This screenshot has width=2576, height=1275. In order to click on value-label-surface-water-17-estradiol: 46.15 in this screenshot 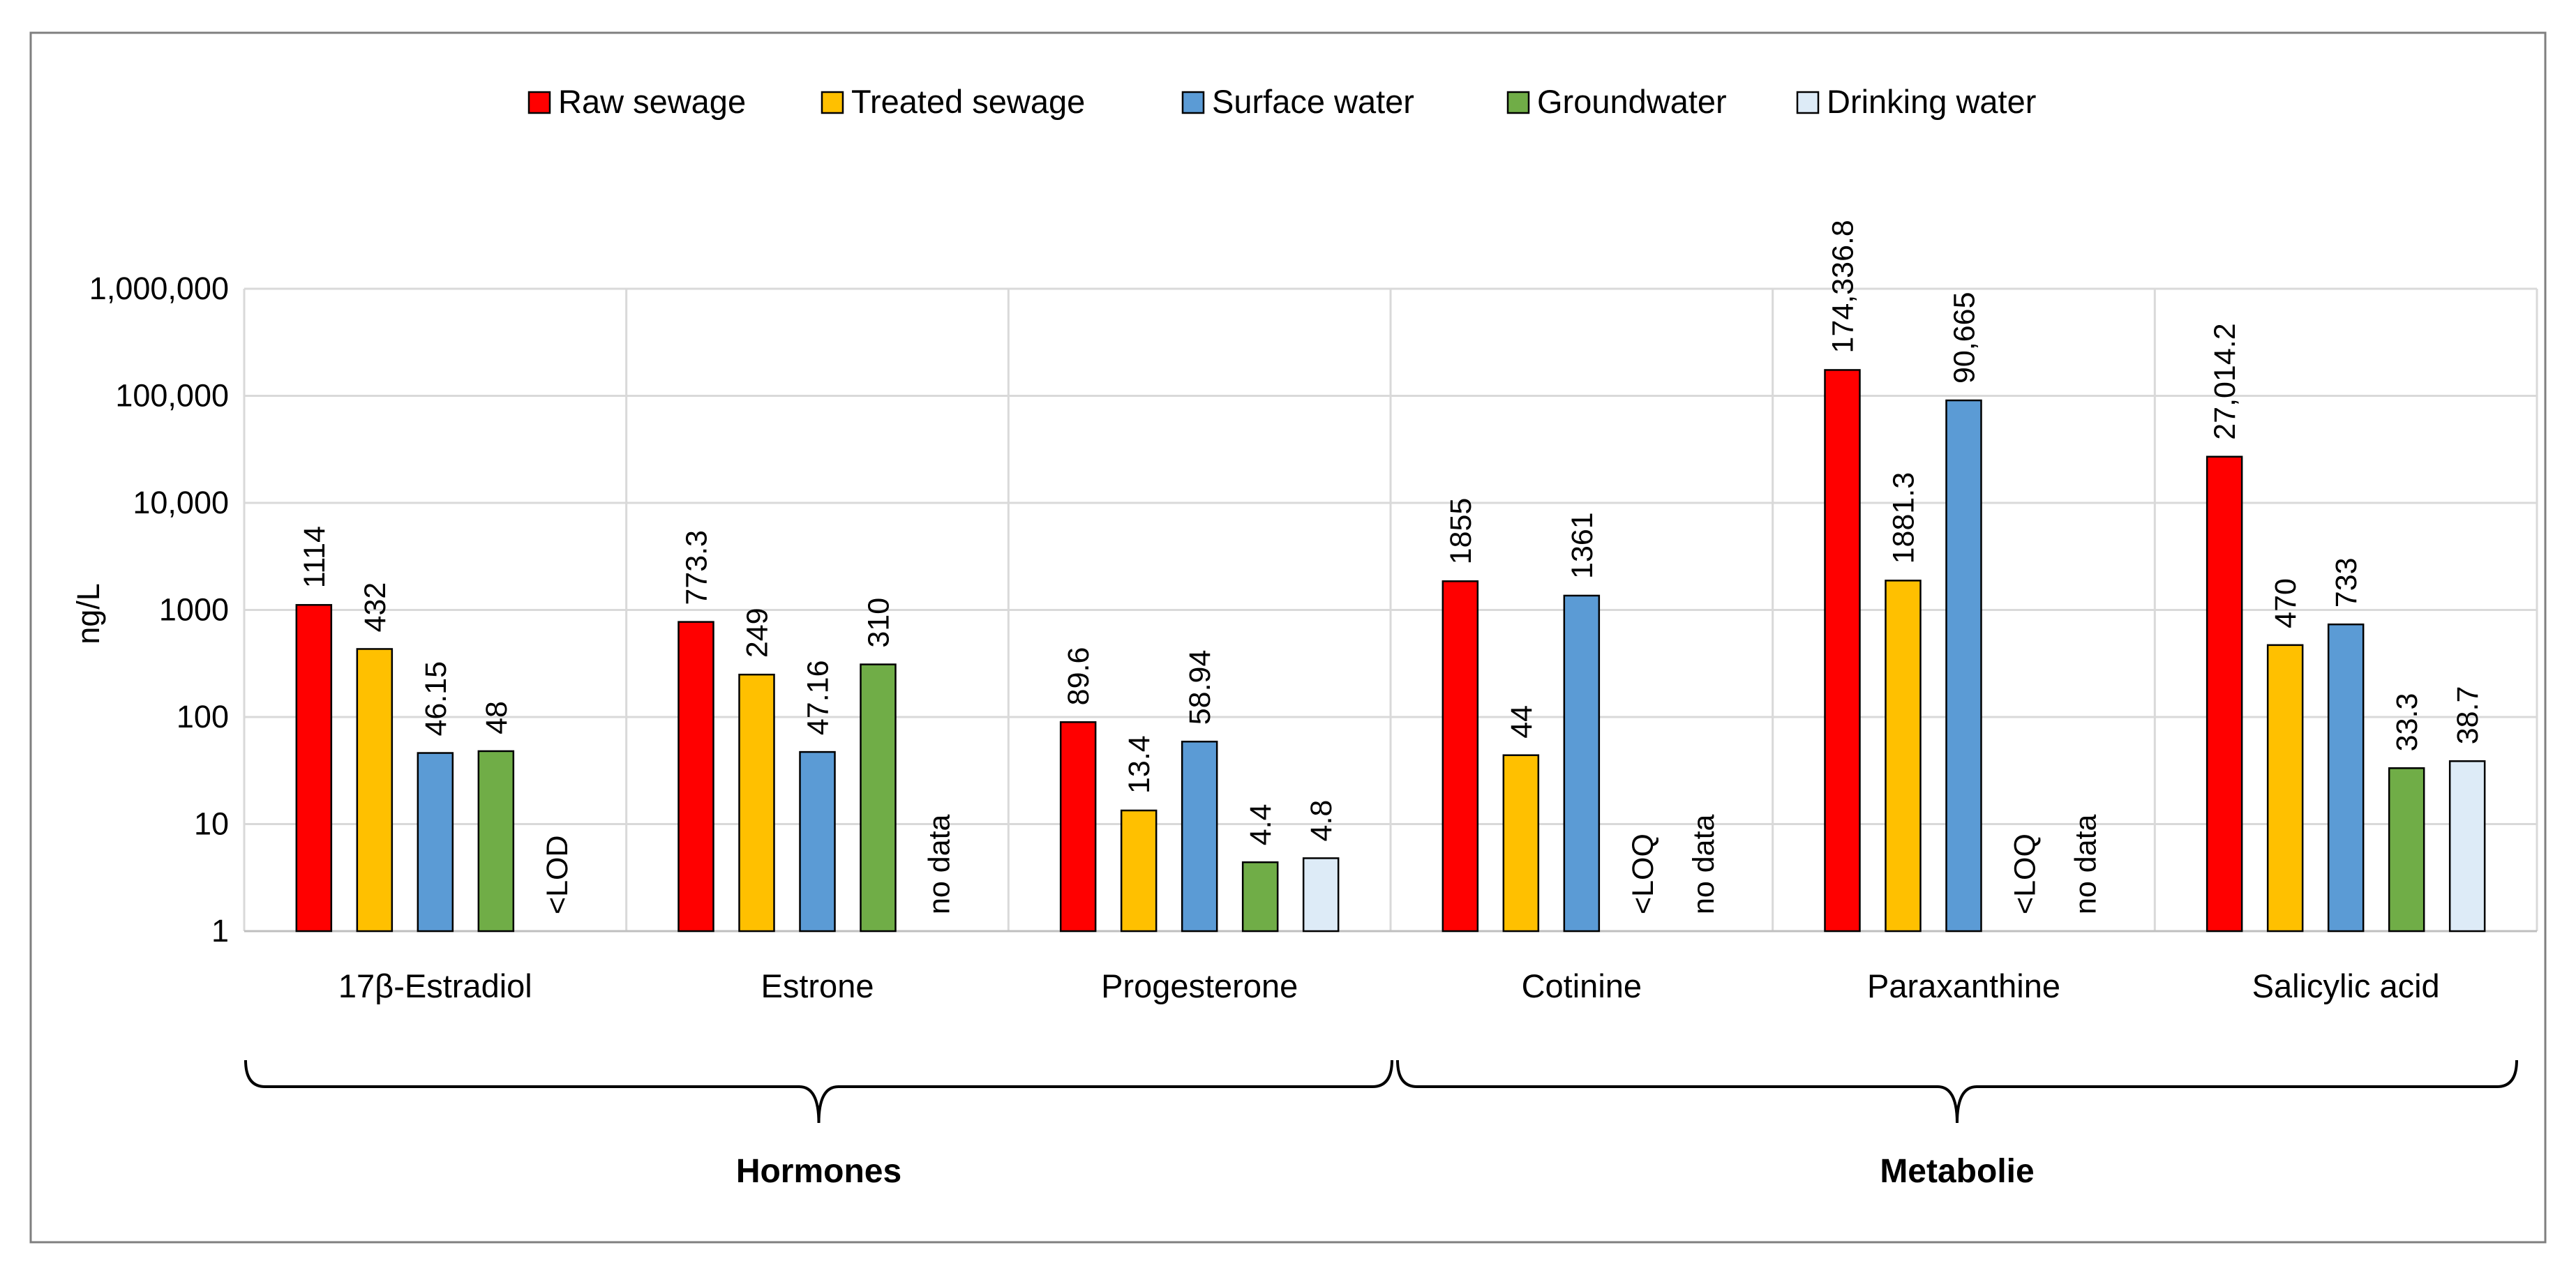, I will do `click(436, 699)`.